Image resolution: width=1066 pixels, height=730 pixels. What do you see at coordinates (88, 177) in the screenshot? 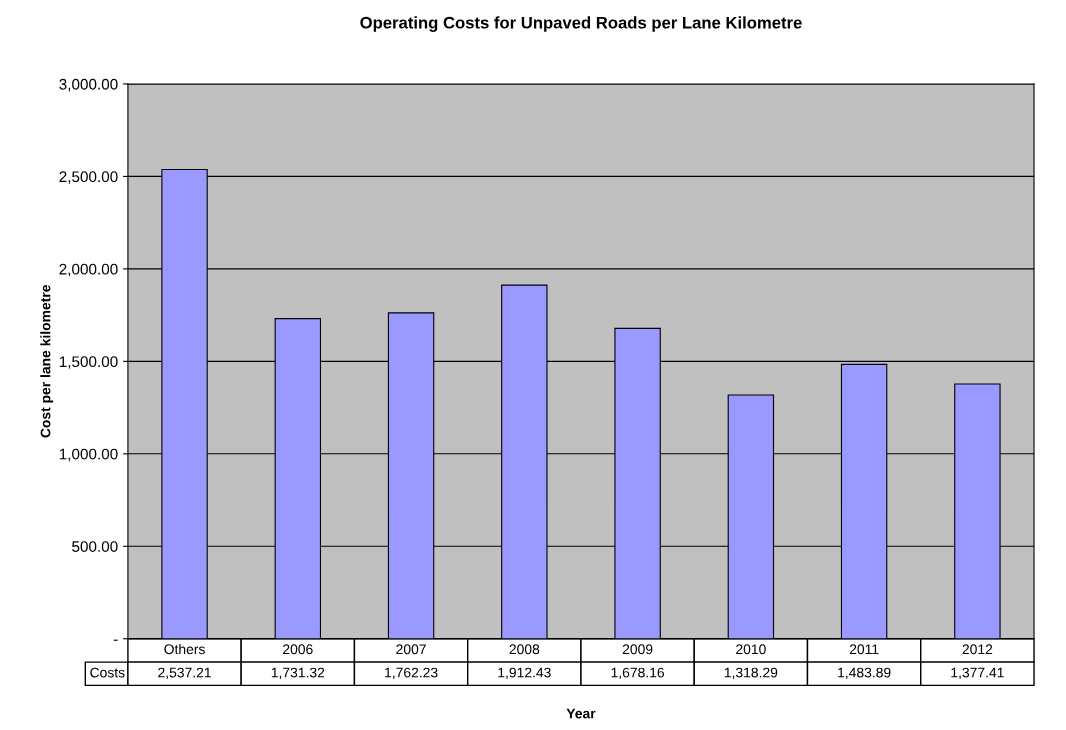
I see `y-tick-label: 2,500.00` at bounding box center [88, 177].